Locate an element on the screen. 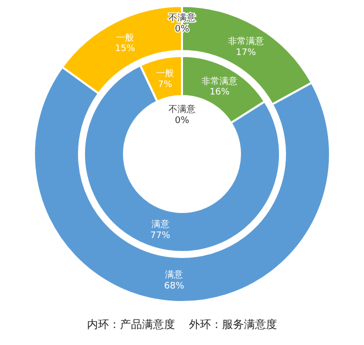 Image resolution: width=364 pixels, height=345 pixels. text: 内环：产品满意度 外环：服务满意度 is located at coordinates (182, 324).